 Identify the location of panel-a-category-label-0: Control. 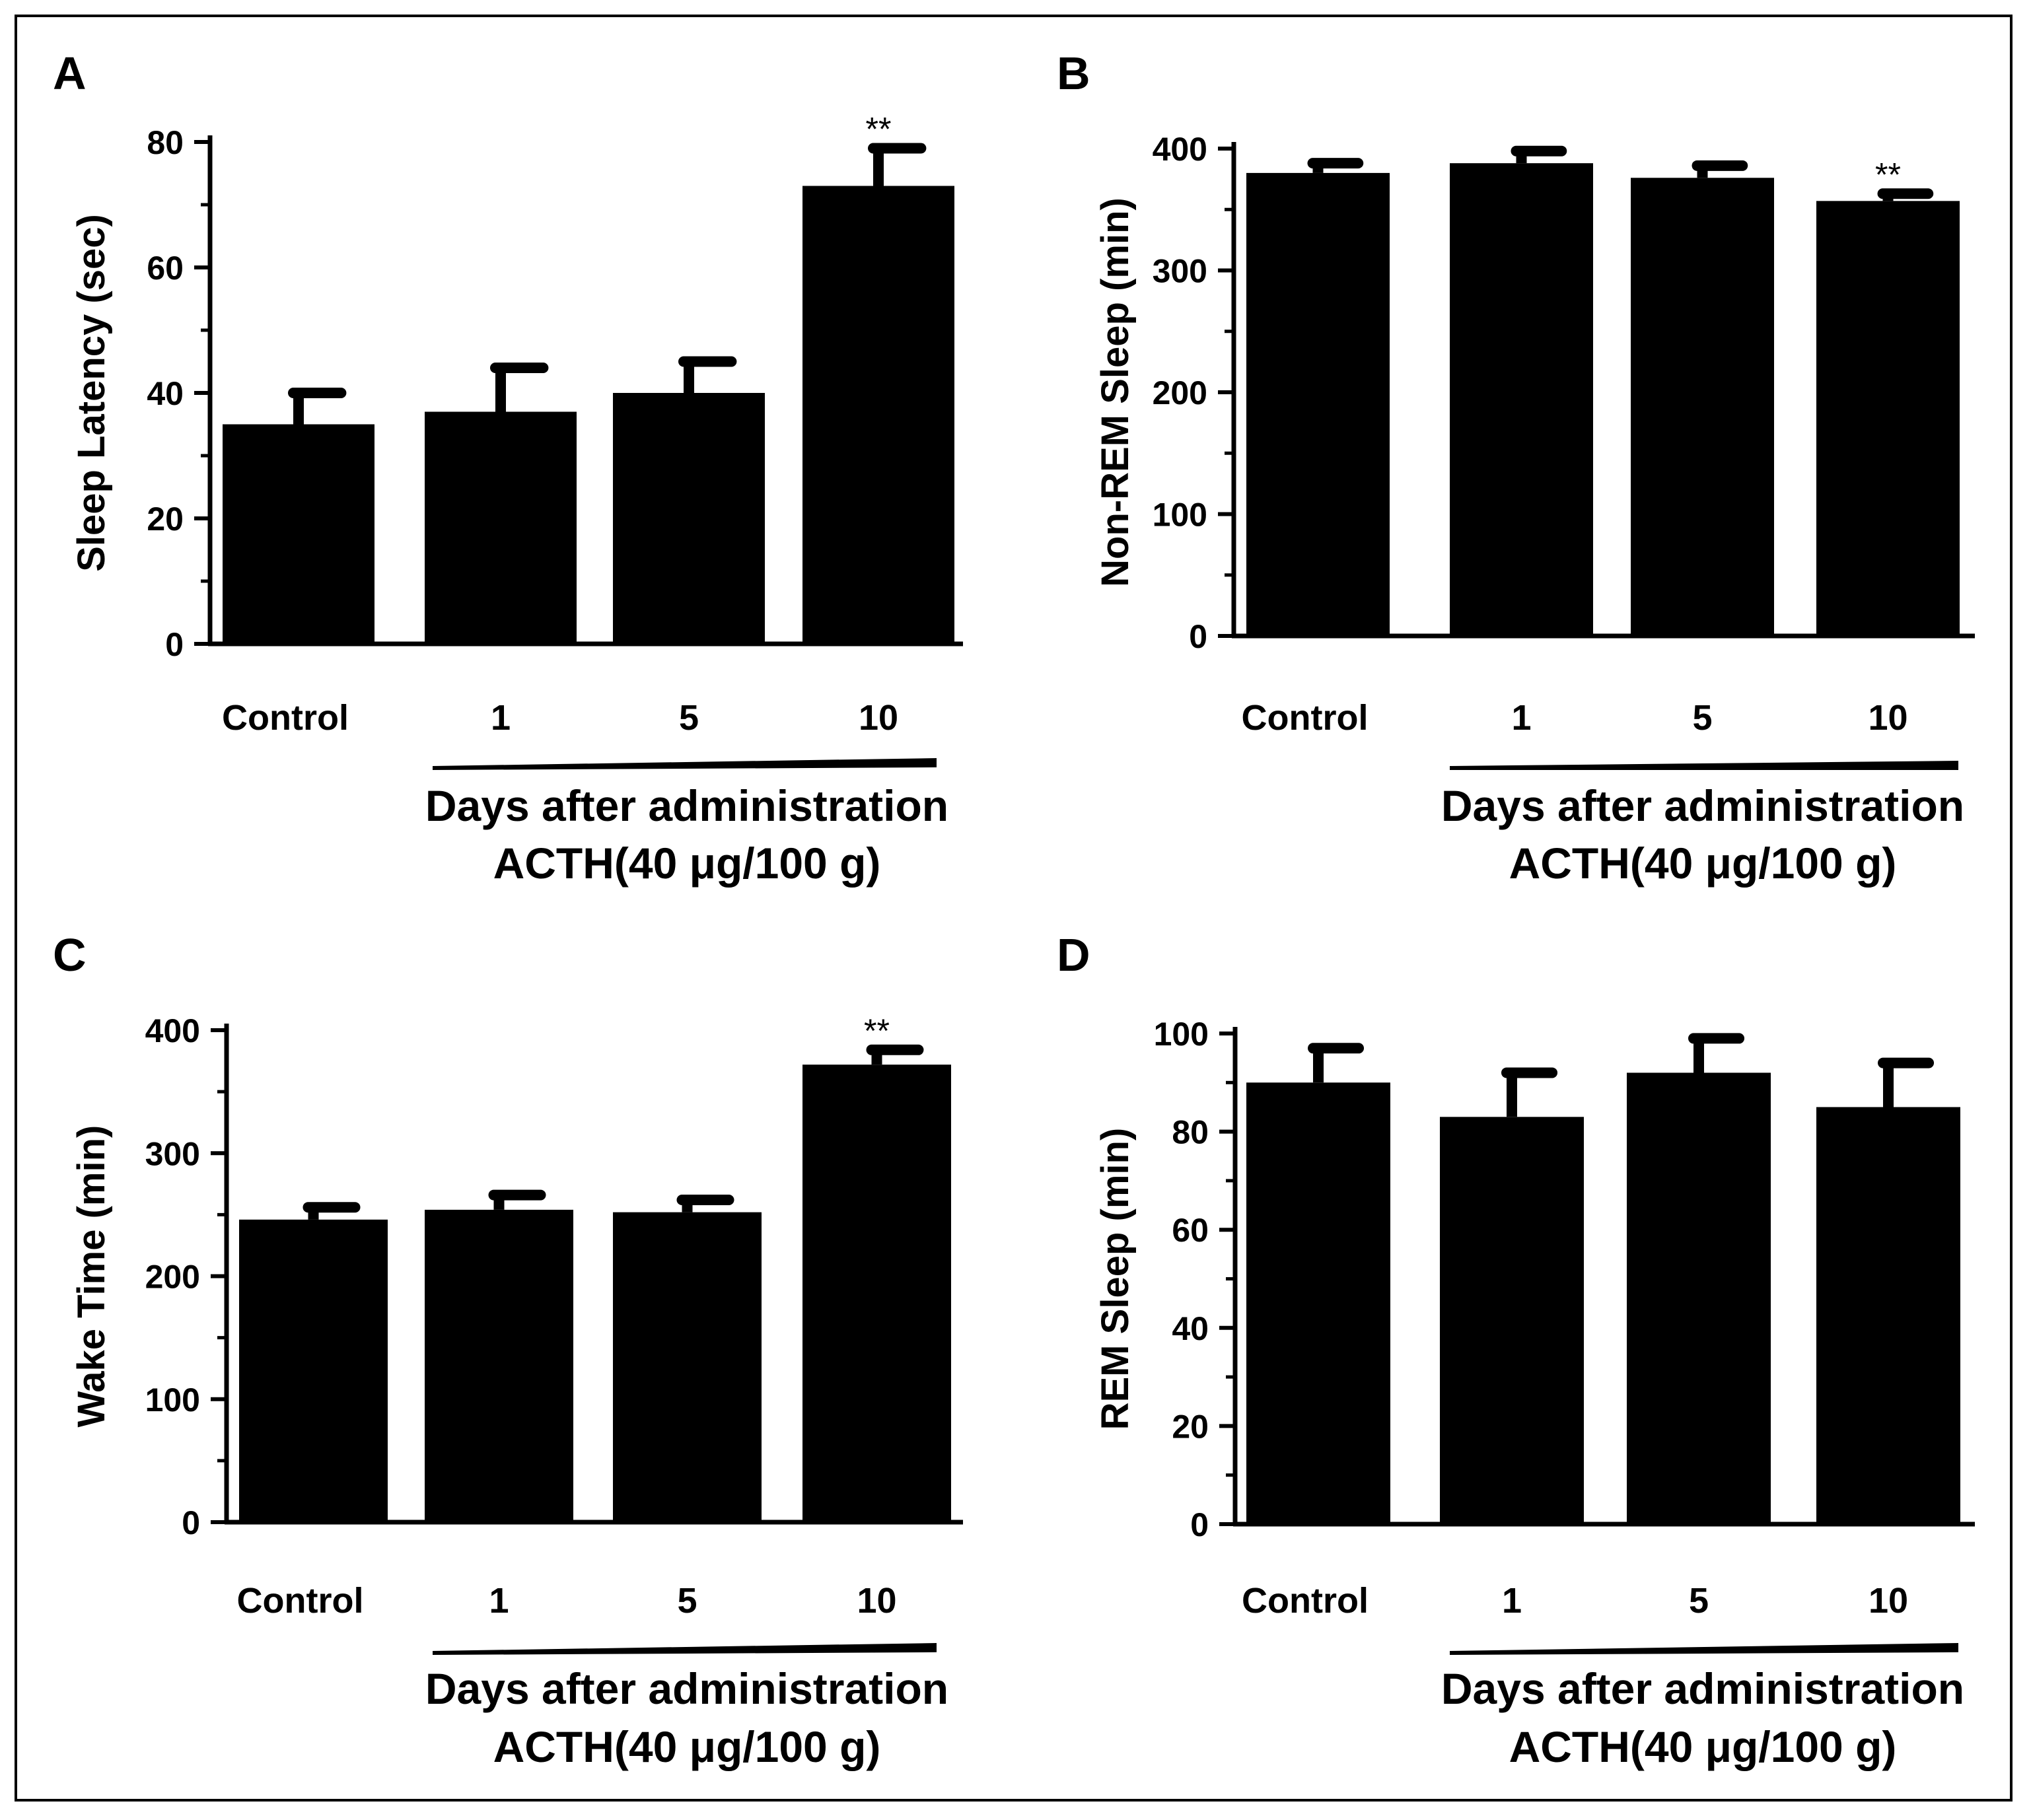
(285, 718).